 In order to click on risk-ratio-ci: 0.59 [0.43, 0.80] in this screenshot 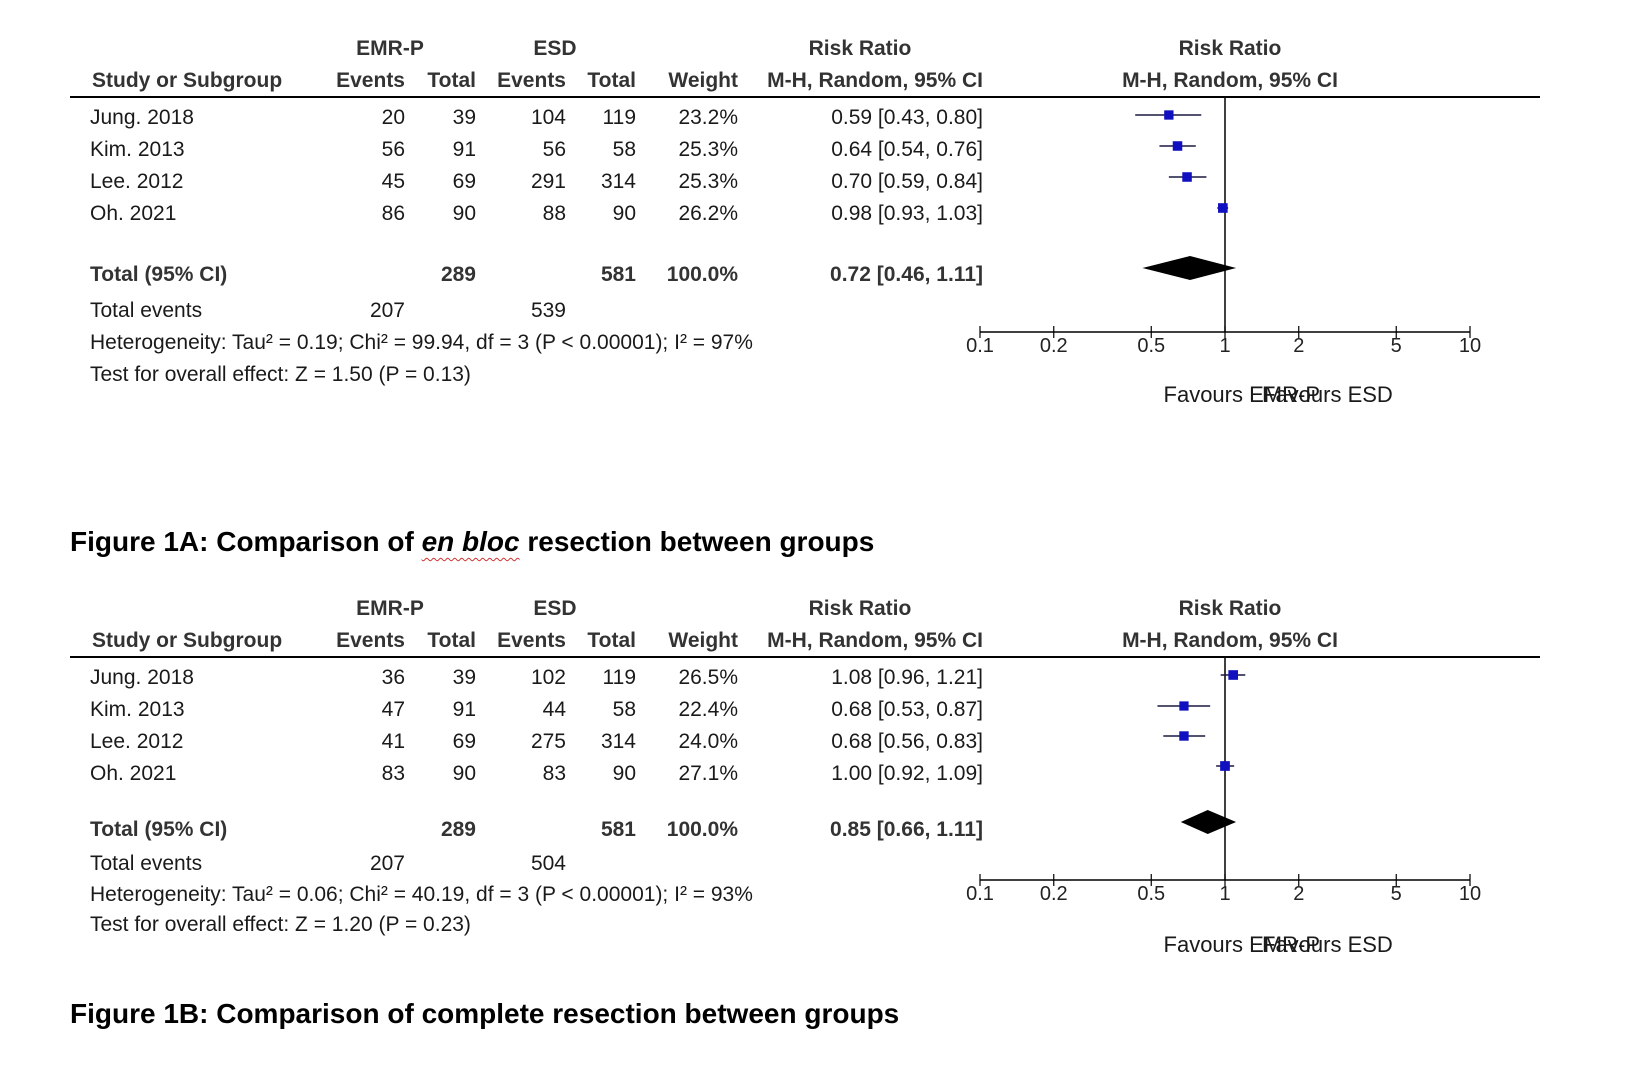, I will do `click(907, 117)`.